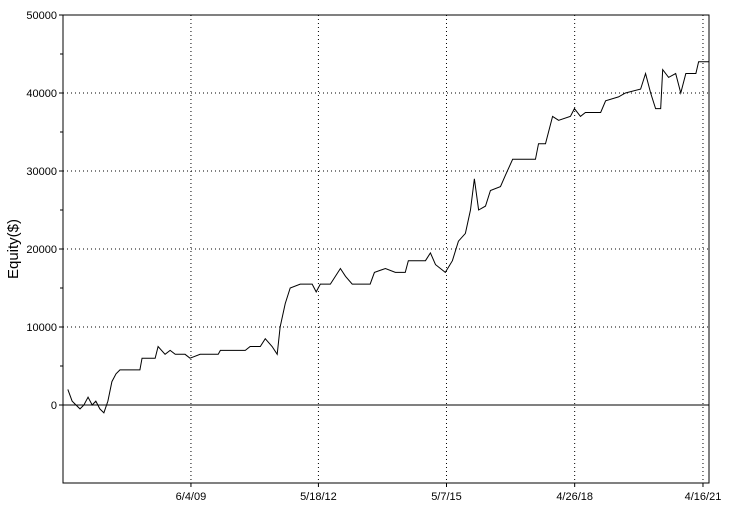 The height and width of the screenshot is (505, 746). I want to click on x-tick-label: 4/26/18, so click(574, 497).